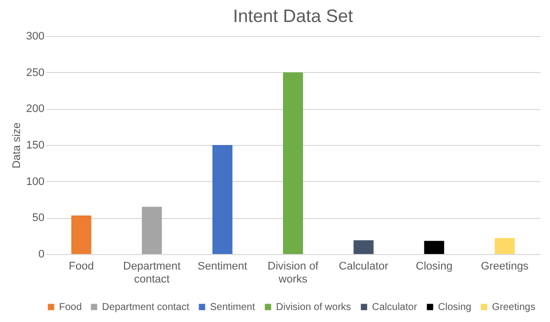 The height and width of the screenshot is (322, 550). Describe the element at coordinates (233, 307) in the screenshot. I see `legend-label: Sentiment` at that location.